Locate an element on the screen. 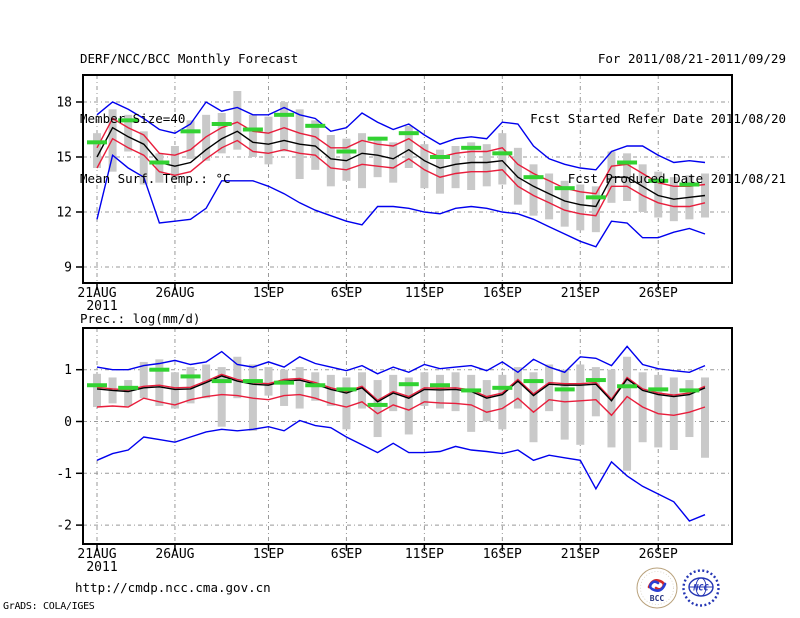 This screenshot has height=618, width=800. bcc-logo: BCC is located at coordinates (657, 588).